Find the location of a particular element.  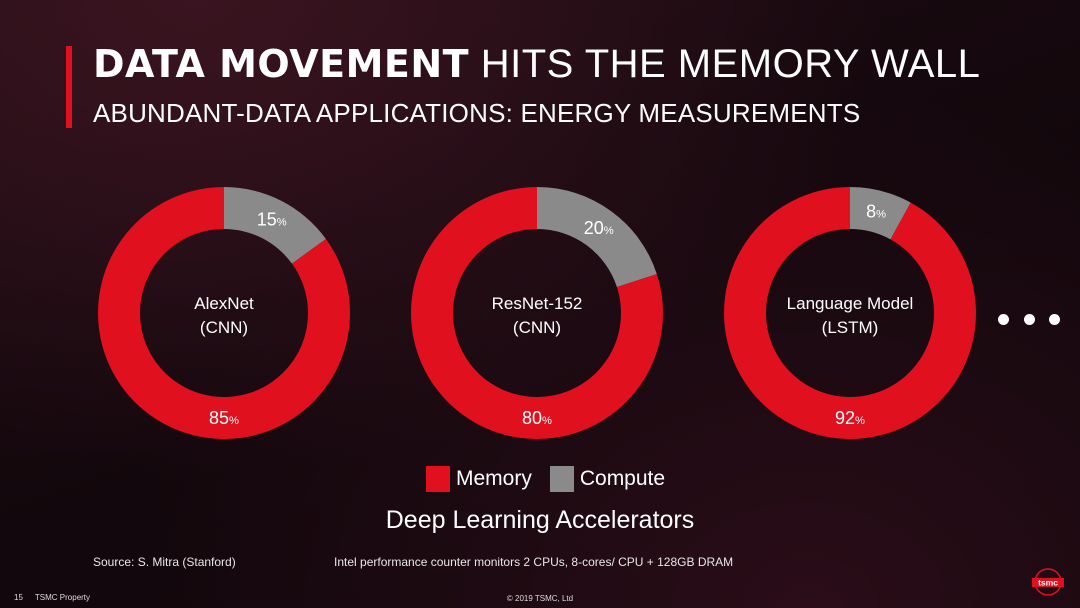

chart-center-label: ResNet-152 is located at coordinates (537, 303).